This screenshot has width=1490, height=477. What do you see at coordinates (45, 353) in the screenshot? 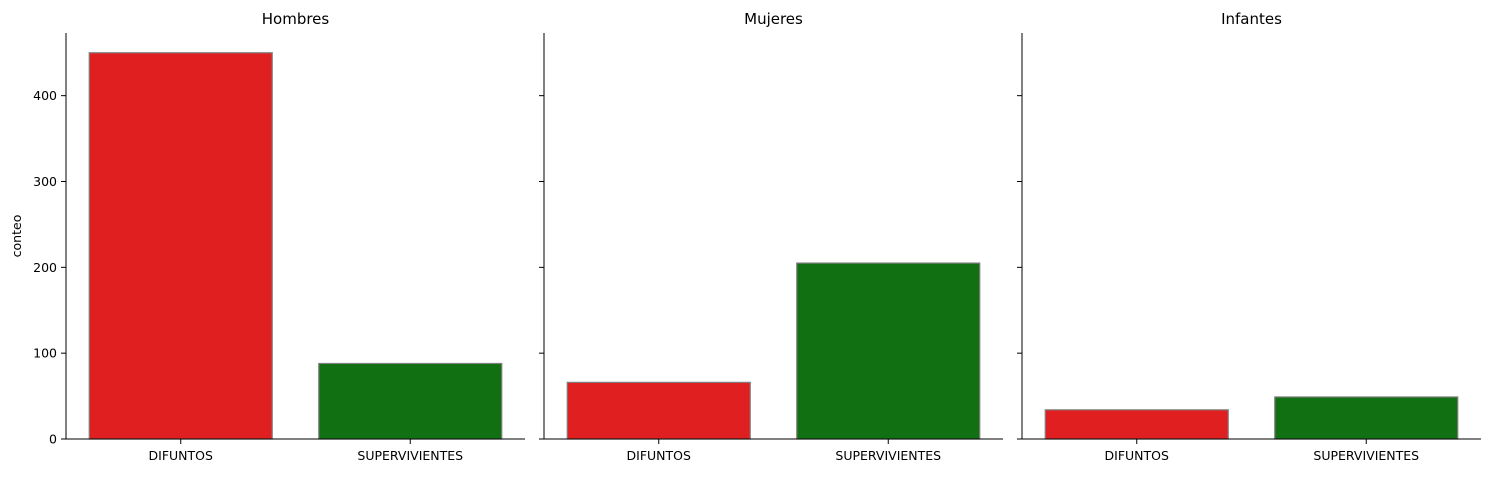
I see `y-tick-label: 100` at bounding box center [45, 353].